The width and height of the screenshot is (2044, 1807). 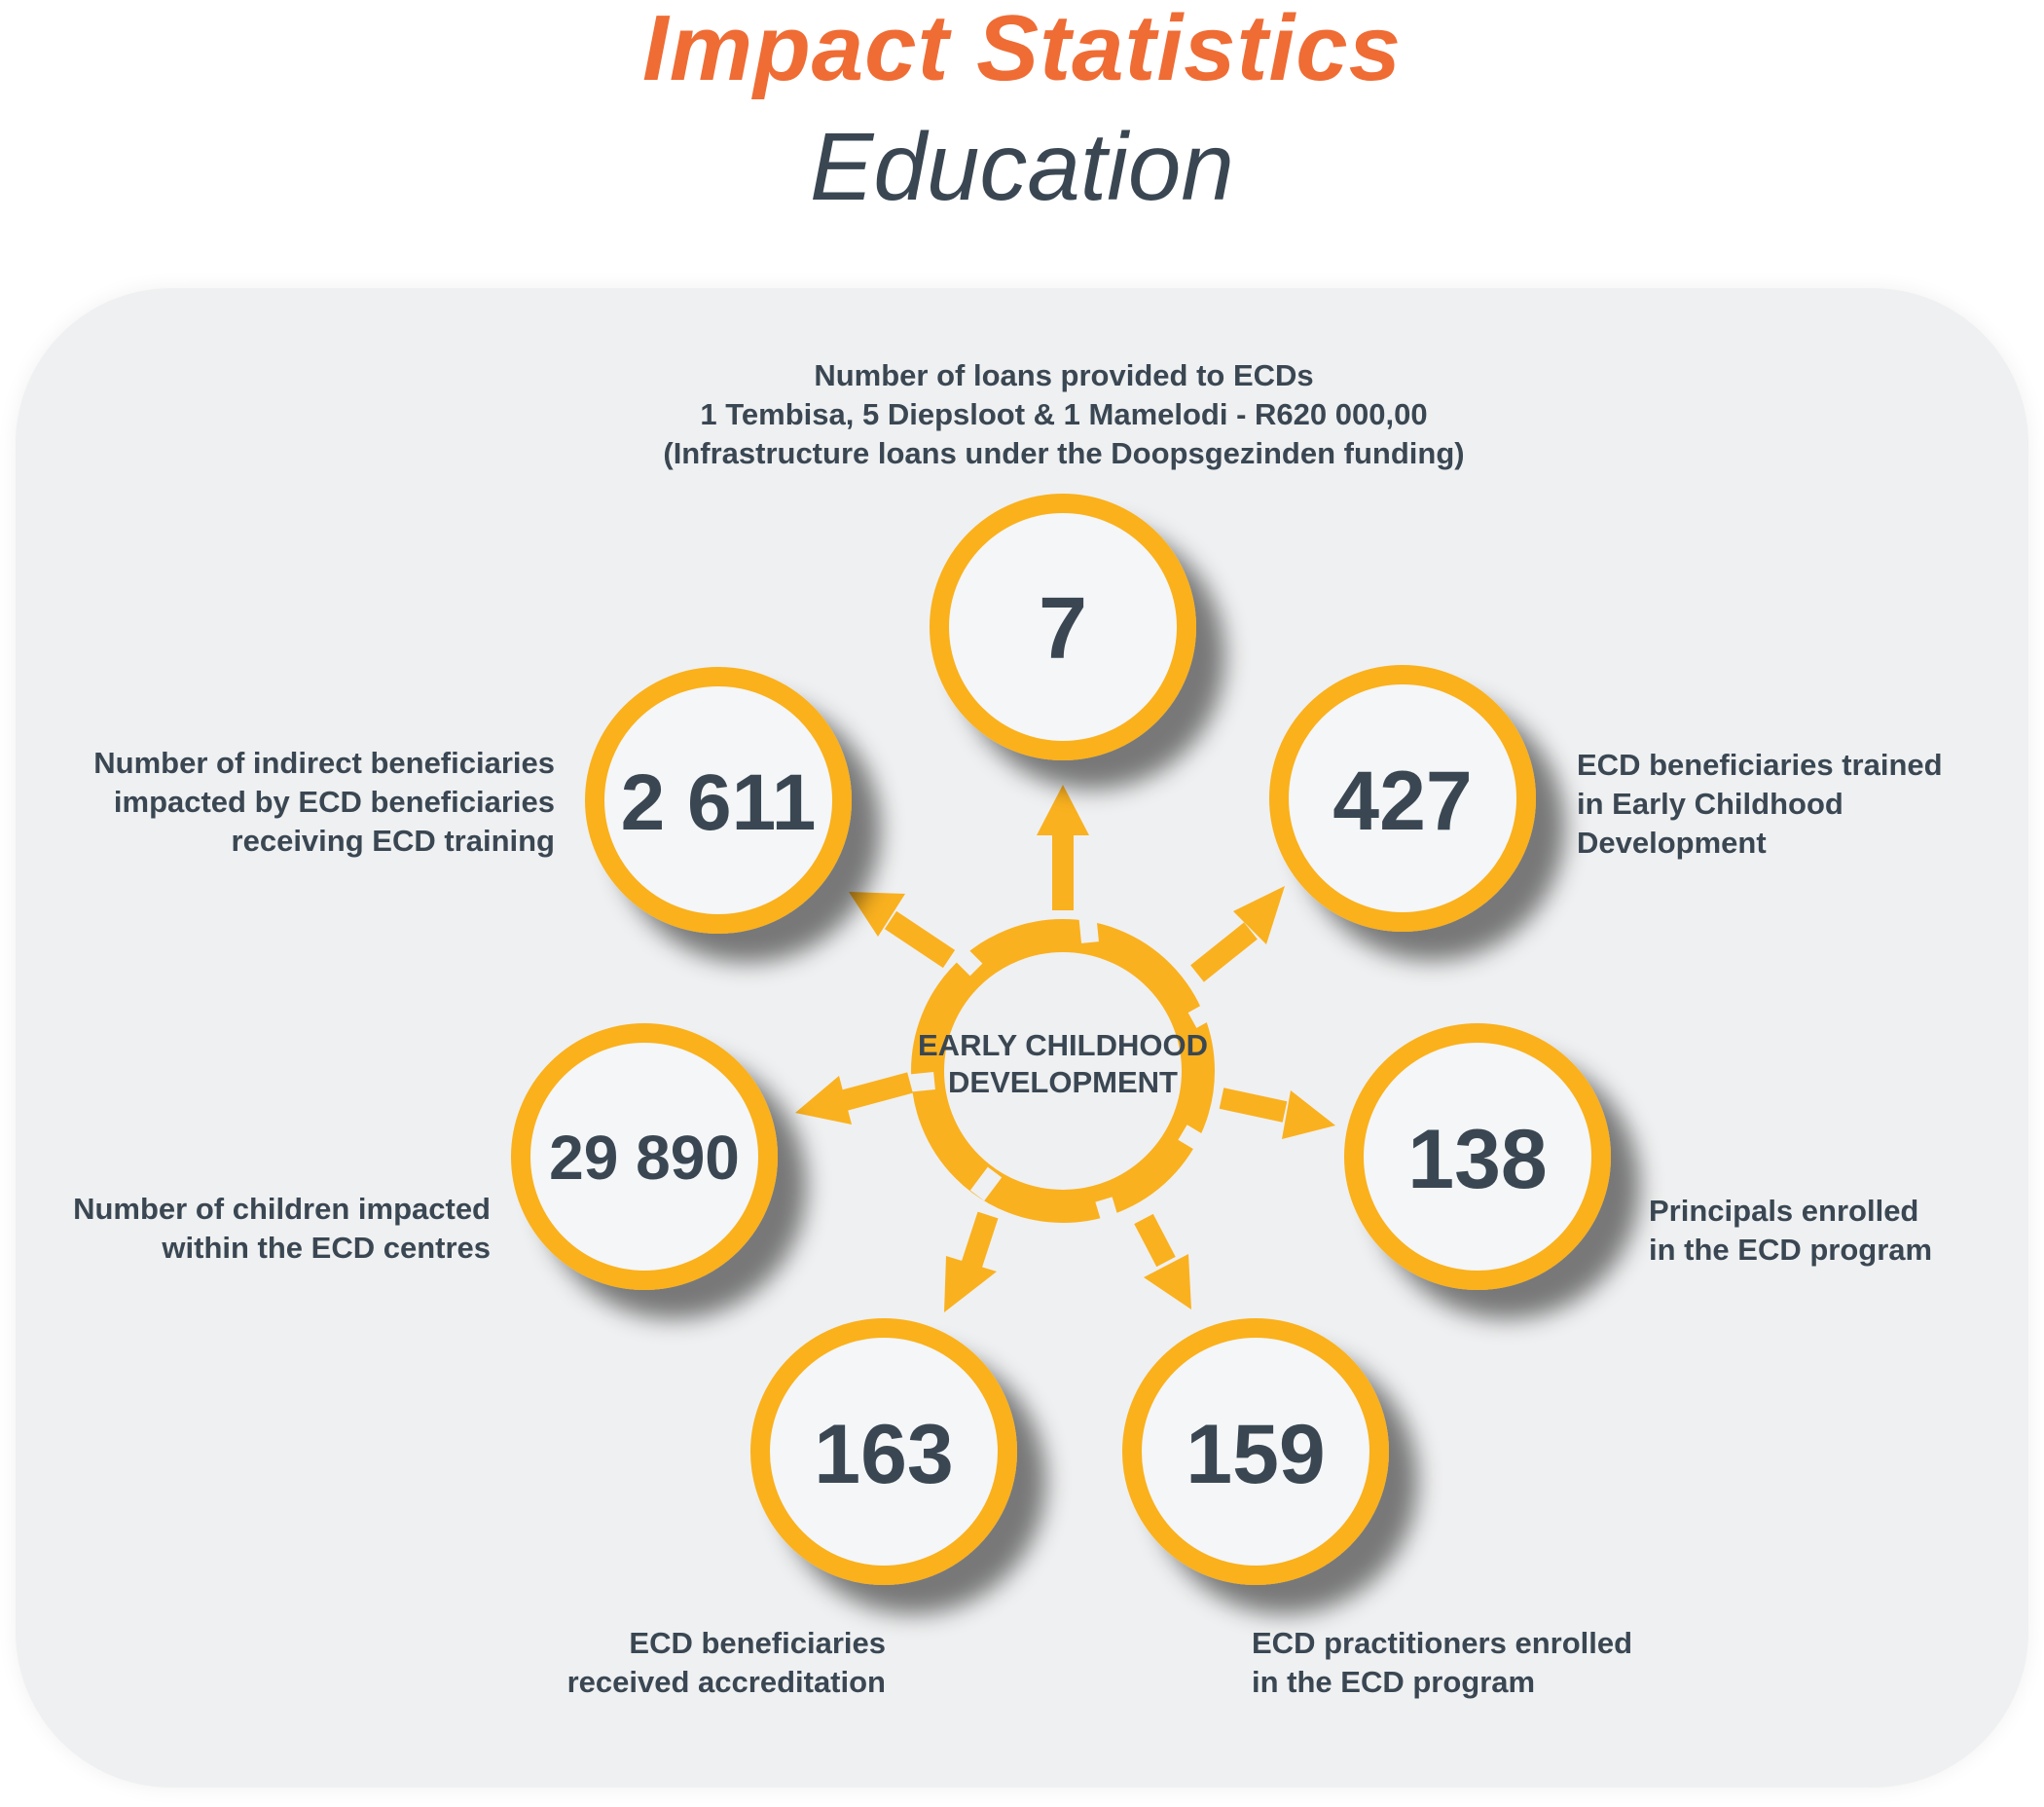 I want to click on arrow-to-children, so click(x=854, y=1098).